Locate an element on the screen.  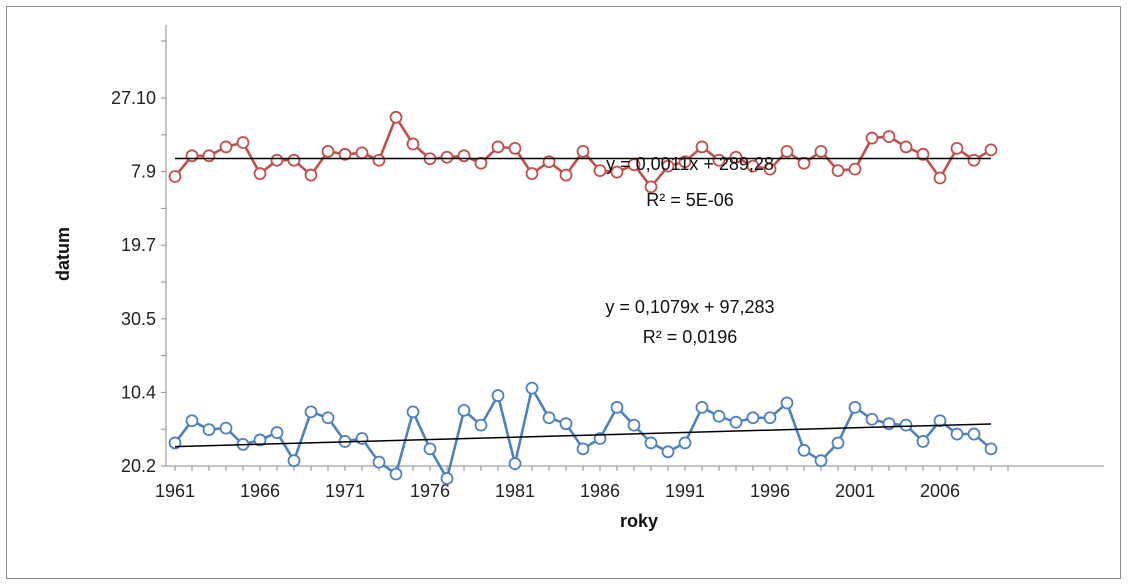
x-tick-label: 1966 is located at coordinates (260, 491).